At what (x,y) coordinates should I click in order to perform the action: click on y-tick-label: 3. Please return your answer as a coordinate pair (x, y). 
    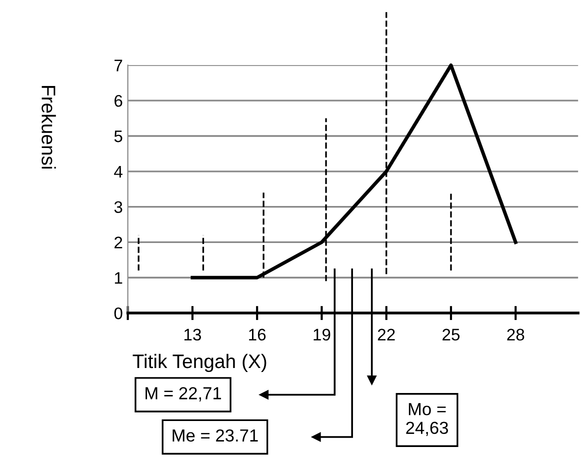
    Looking at the image, I should click on (118, 207).